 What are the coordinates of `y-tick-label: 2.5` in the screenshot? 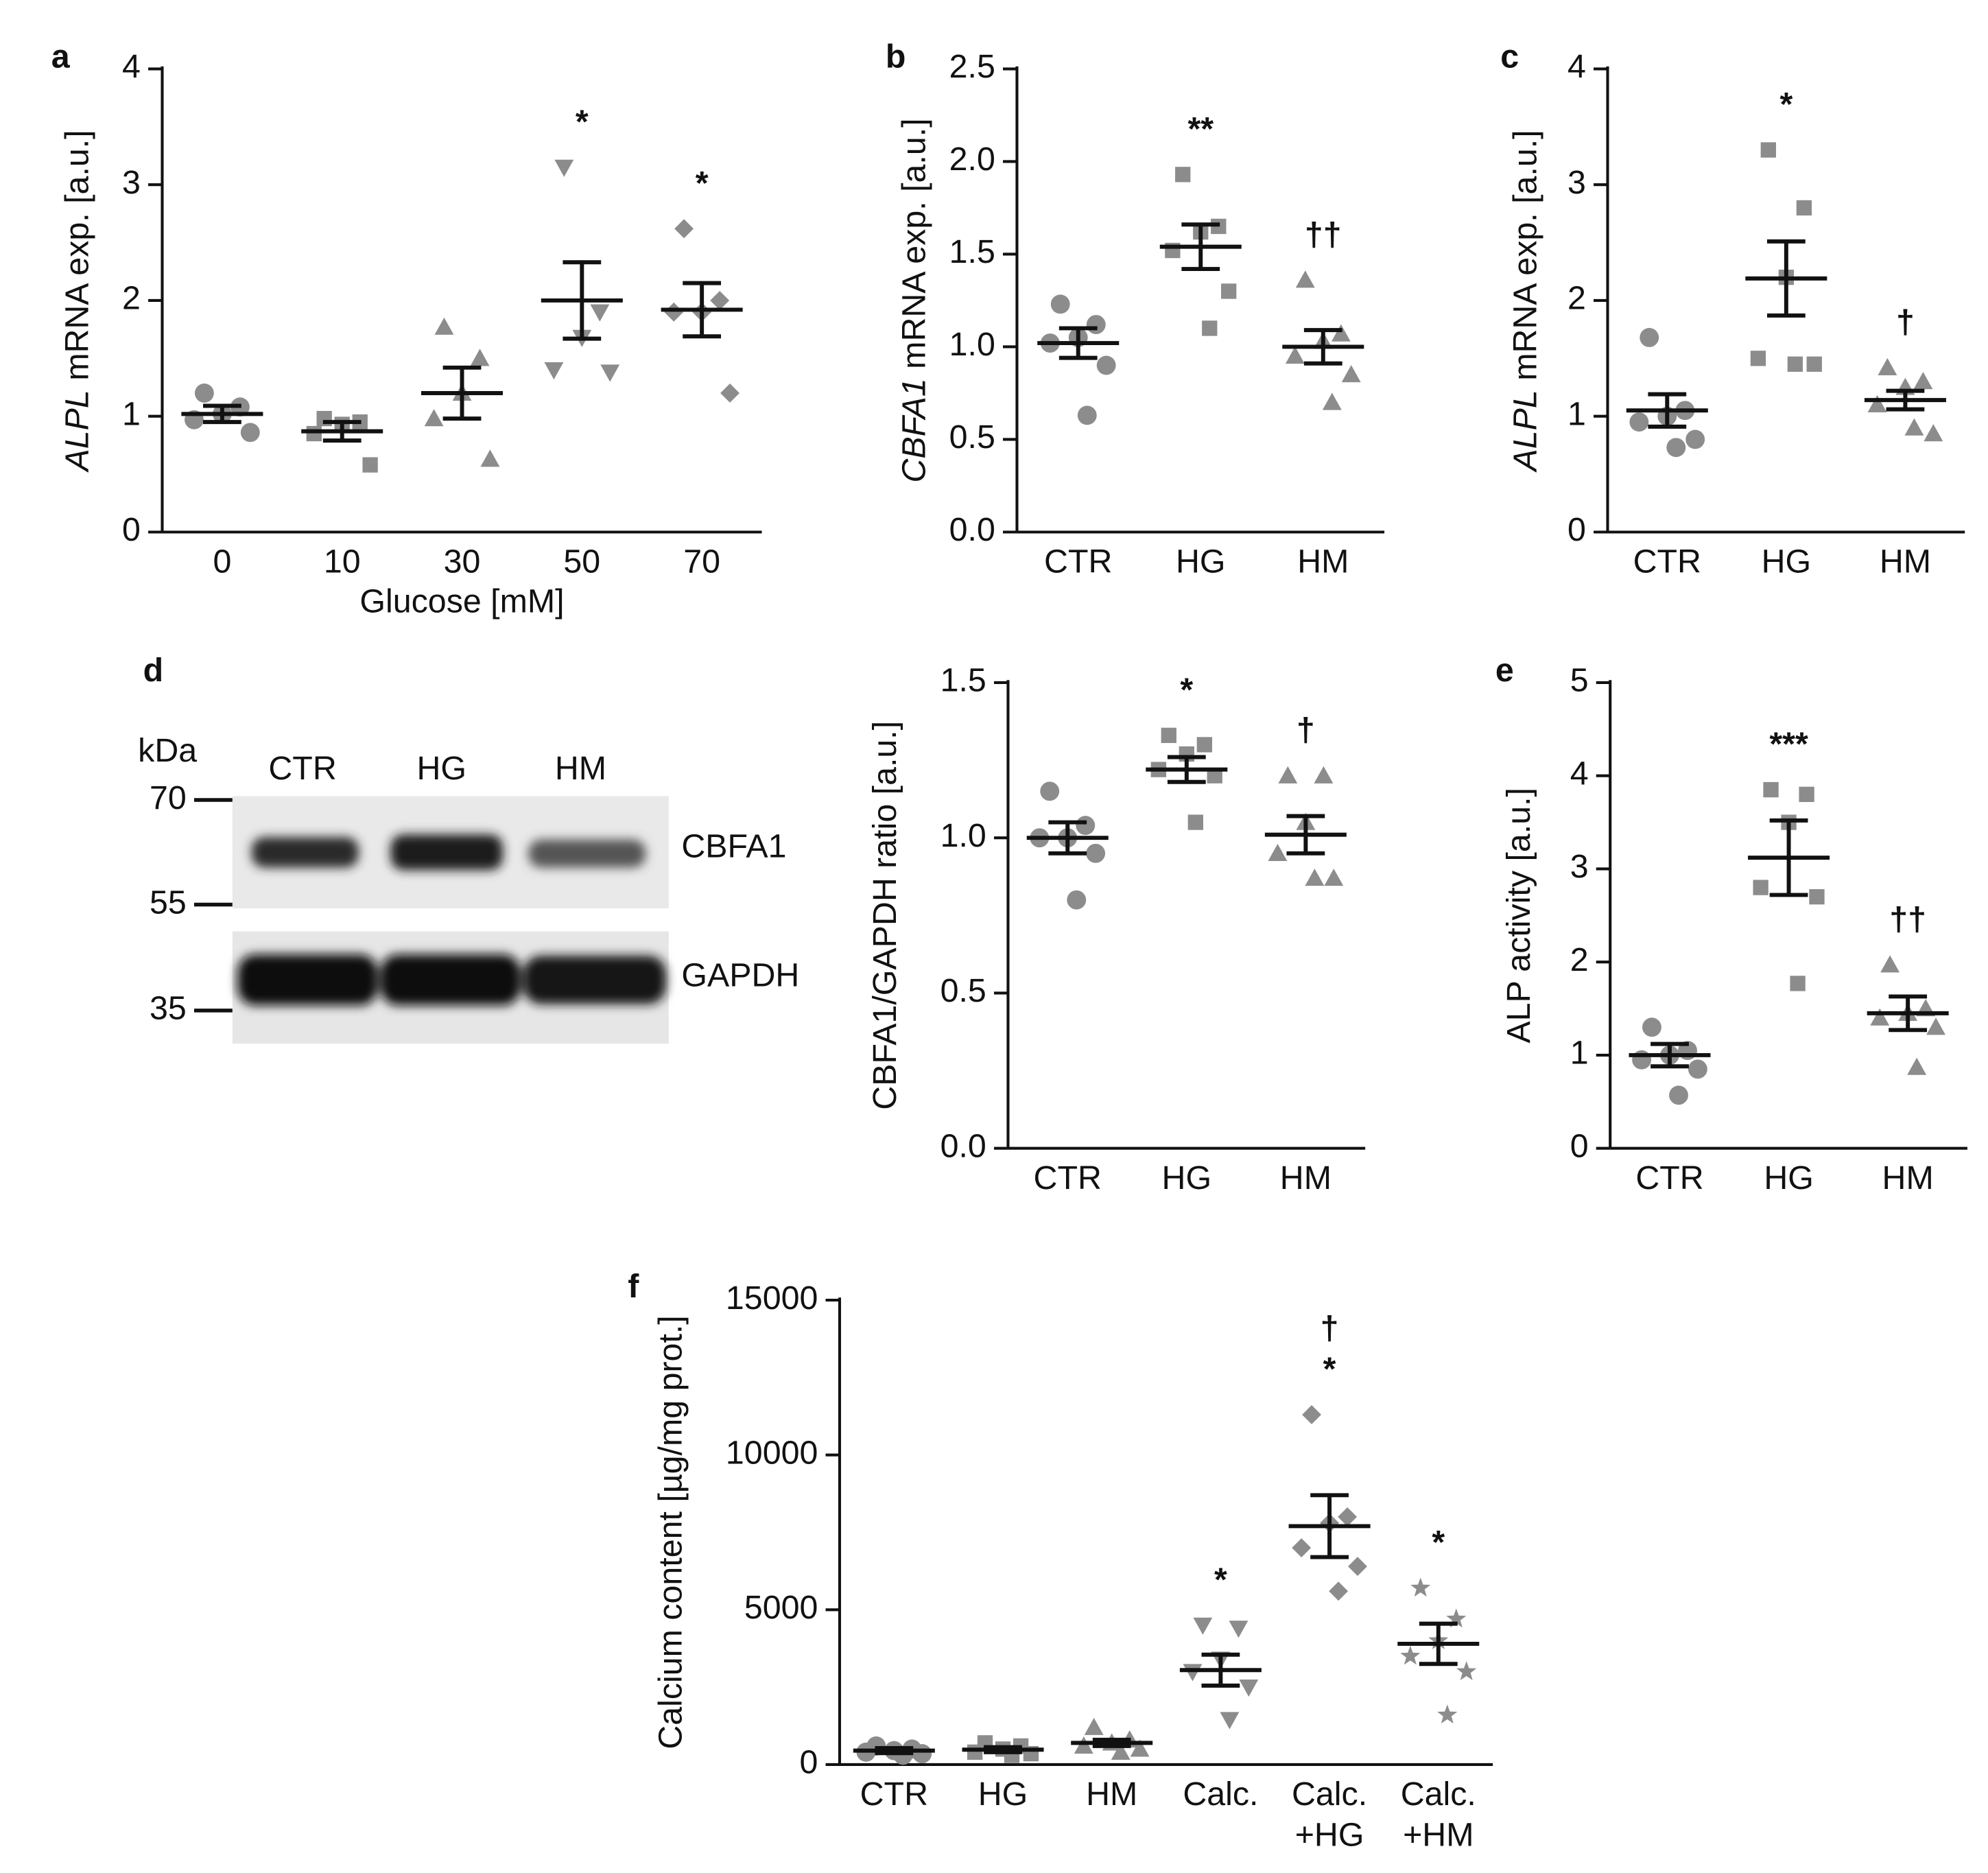 It's located at (972, 66).